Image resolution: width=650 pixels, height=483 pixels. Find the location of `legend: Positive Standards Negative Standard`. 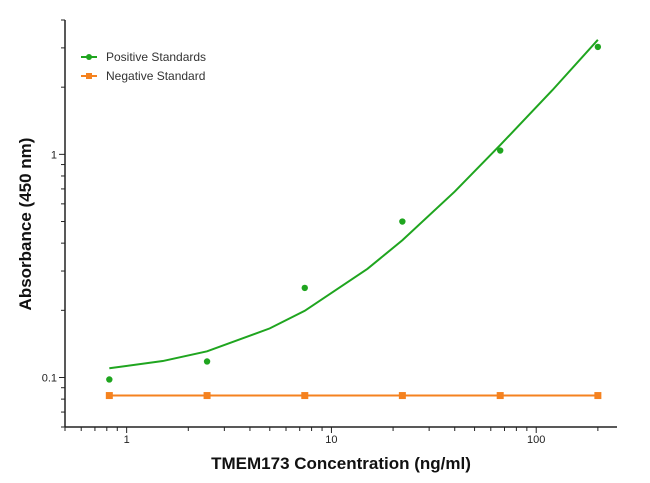

legend: Positive Standards Negative Standard is located at coordinates (143, 66).